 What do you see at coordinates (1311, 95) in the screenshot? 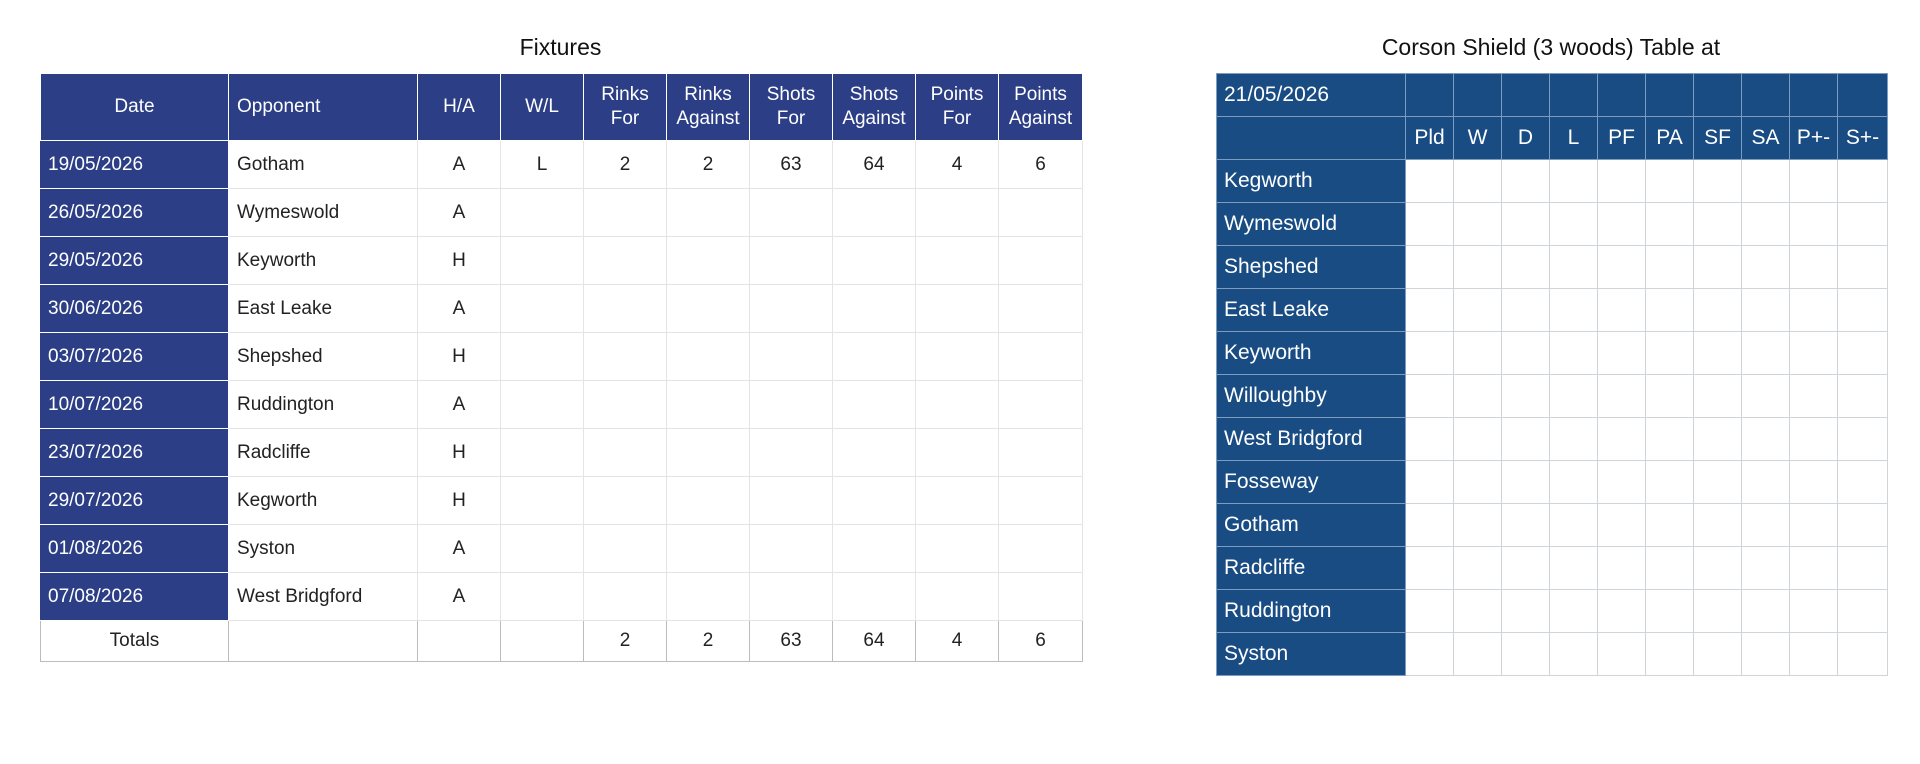
I see `league-date: 21/05/2026` at bounding box center [1311, 95].